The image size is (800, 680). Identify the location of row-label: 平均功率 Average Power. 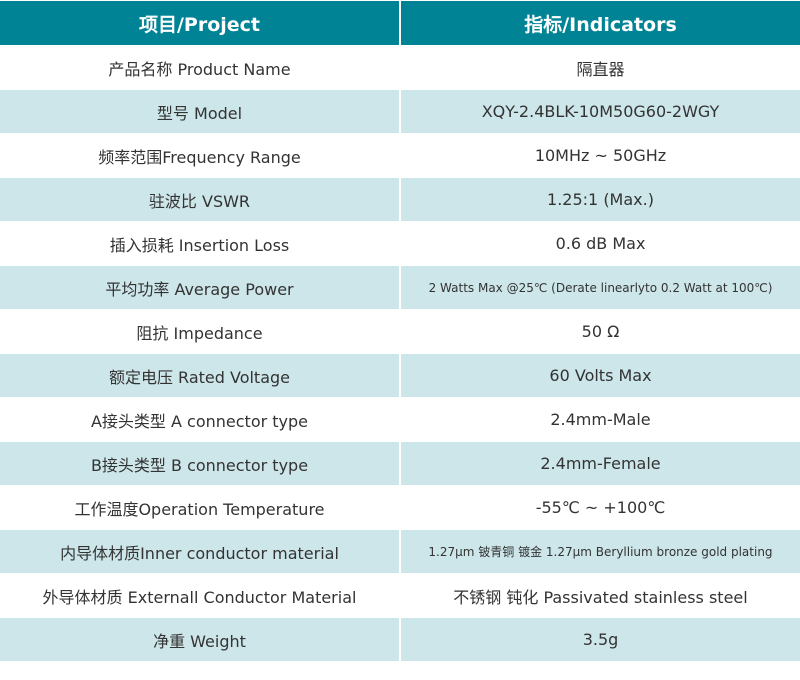
(200, 287).